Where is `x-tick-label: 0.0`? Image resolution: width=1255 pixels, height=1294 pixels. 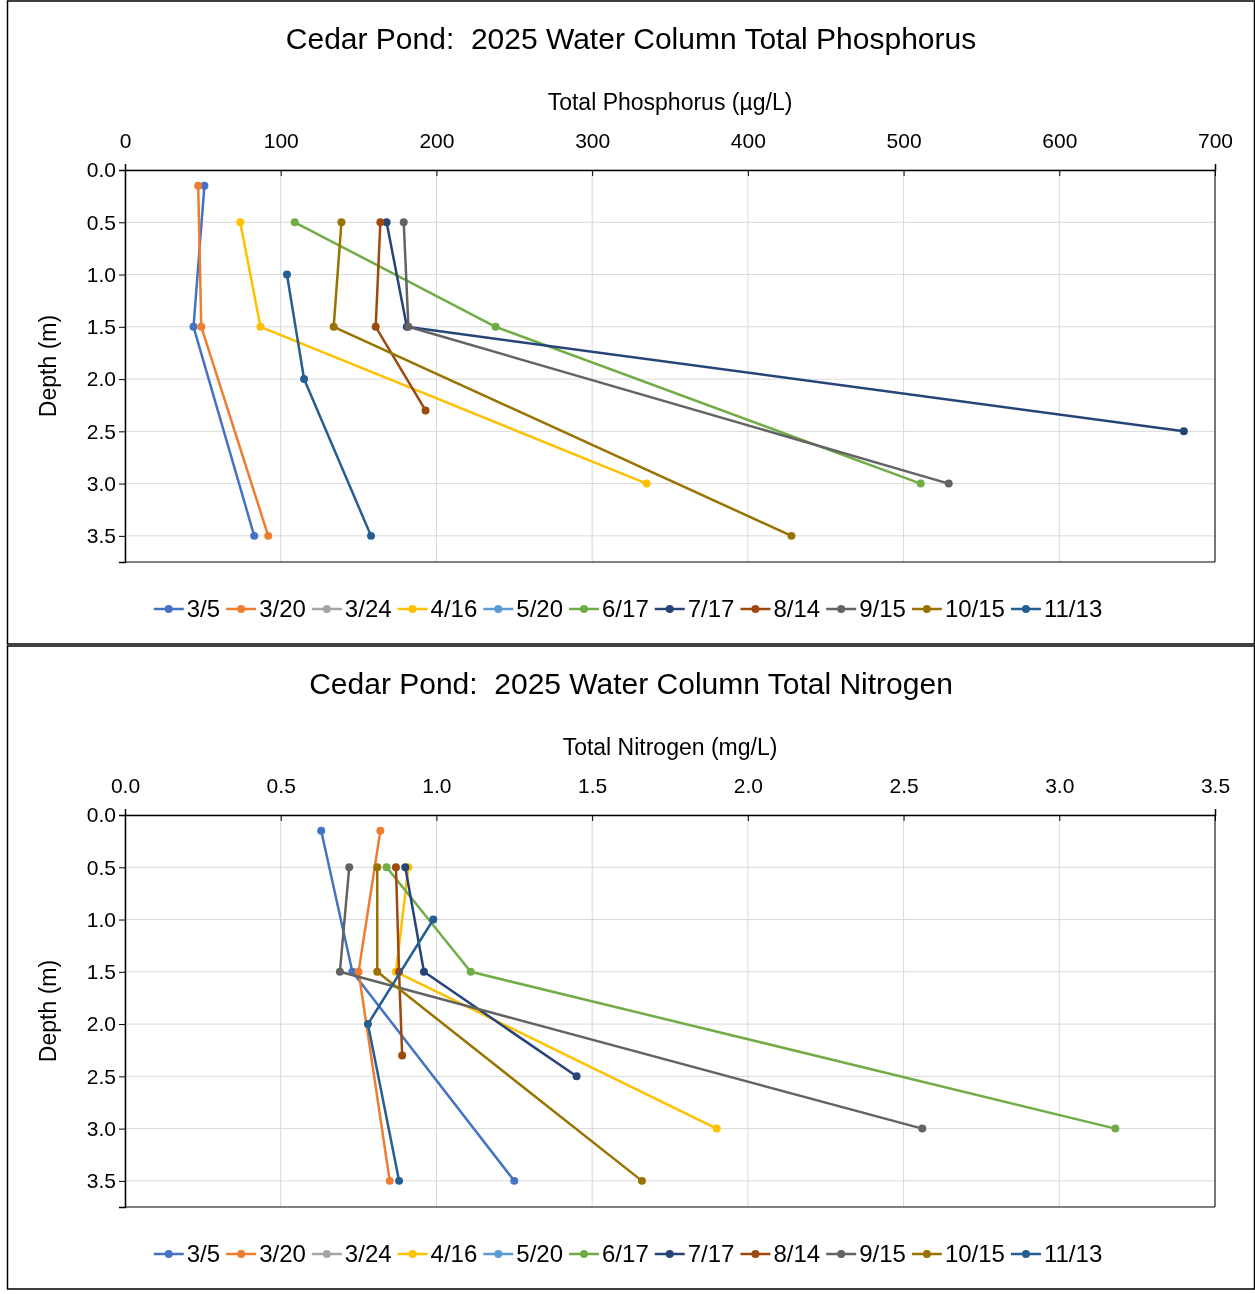 x-tick-label: 0.0 is located at coordinates (125, 786).